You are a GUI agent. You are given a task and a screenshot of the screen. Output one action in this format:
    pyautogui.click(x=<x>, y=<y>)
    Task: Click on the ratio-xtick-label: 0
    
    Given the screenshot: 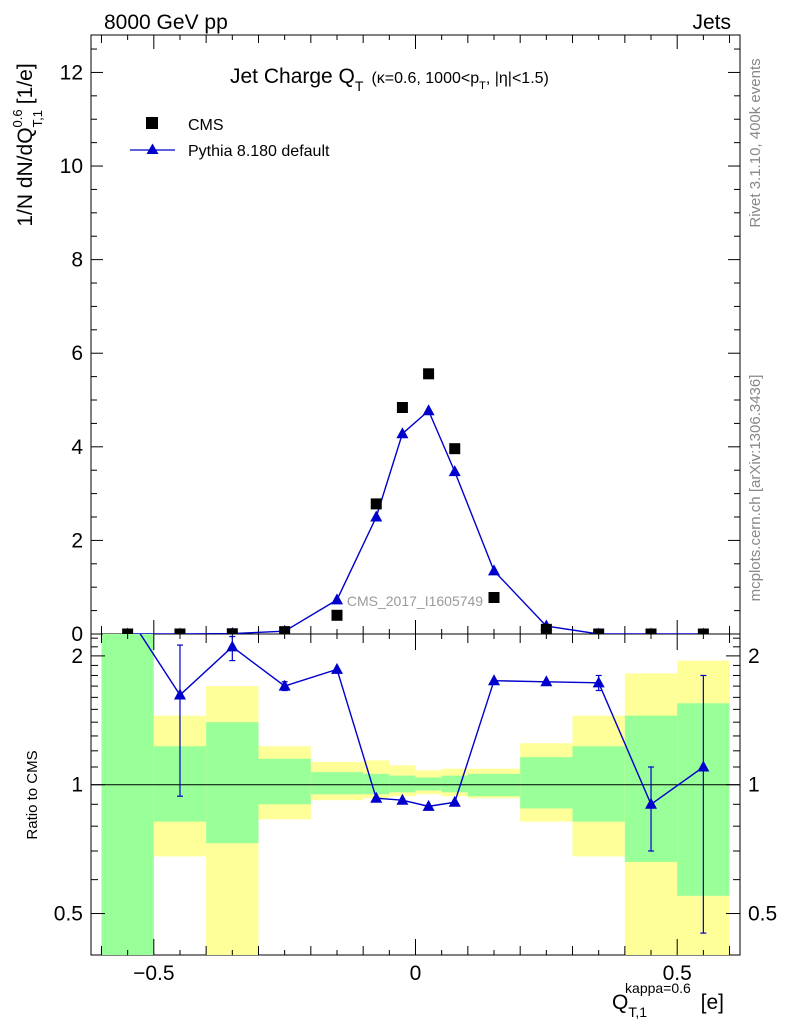 What is the action you would take?
    pyautogui.click(x=416, y=973)
    